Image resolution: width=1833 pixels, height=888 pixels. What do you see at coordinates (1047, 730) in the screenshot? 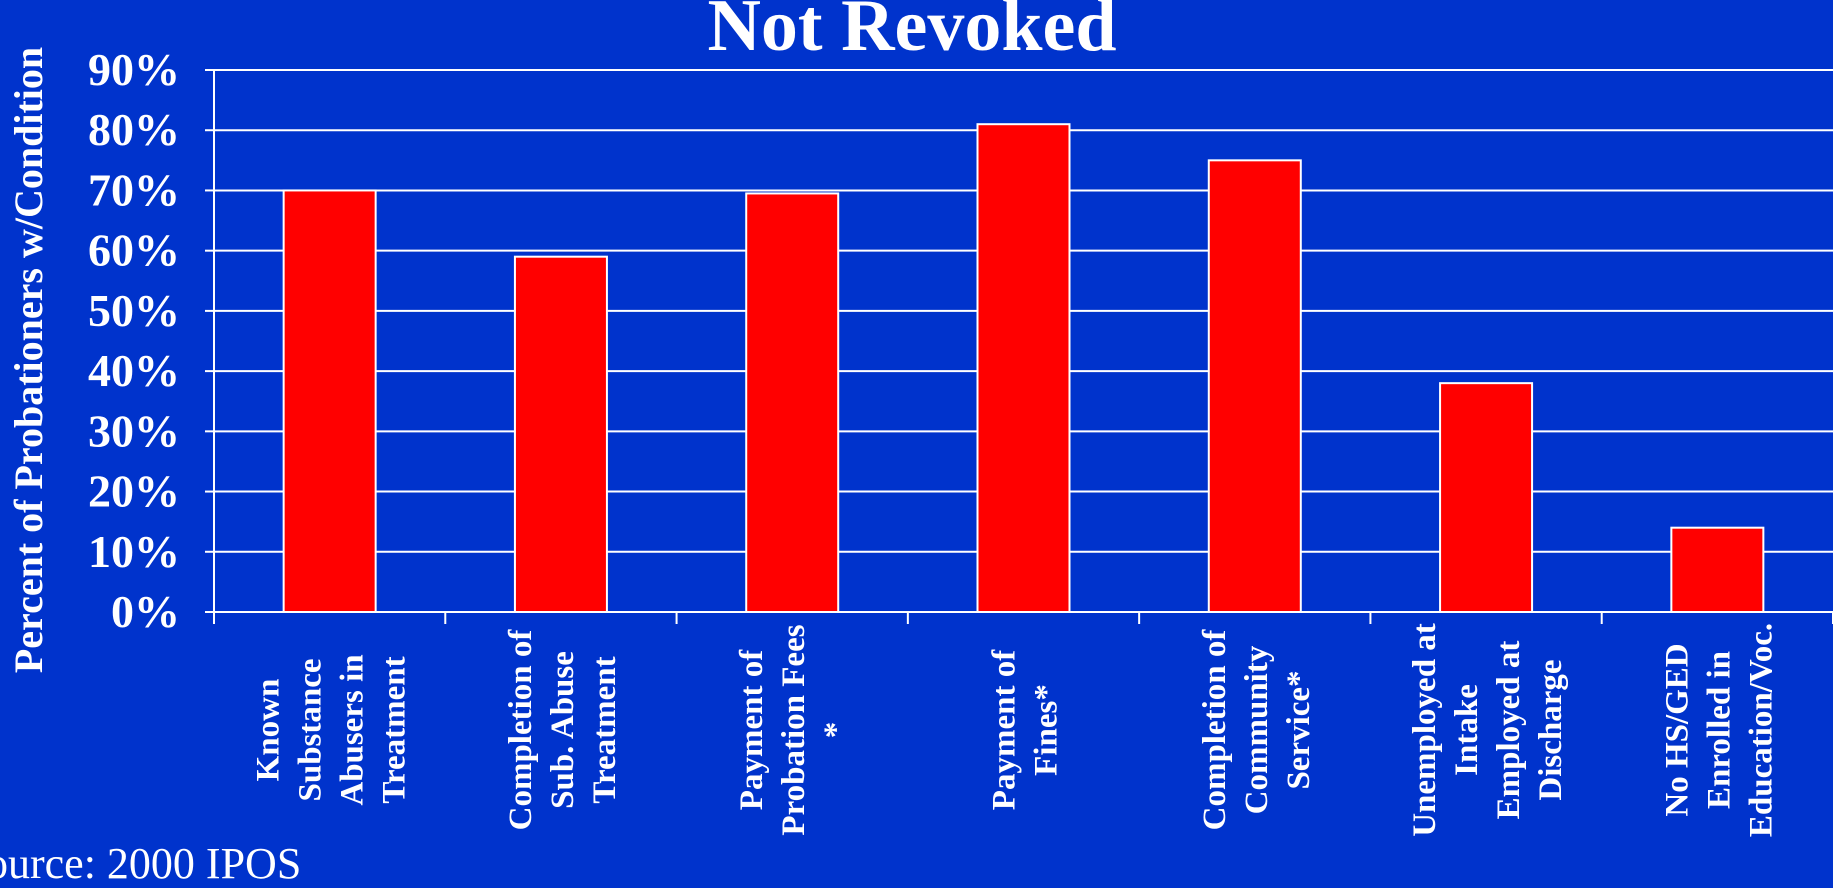
I see `x-category-label: Fines*` at bounding box center [1047, 730].